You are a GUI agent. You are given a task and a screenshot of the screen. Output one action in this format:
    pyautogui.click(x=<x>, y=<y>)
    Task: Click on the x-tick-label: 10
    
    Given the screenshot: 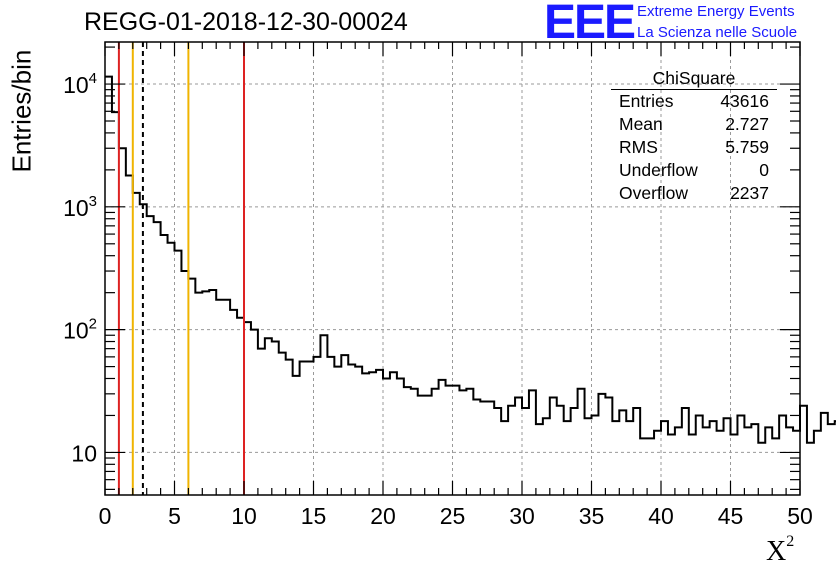 What is the action you would take?
    pyautogui.click(x=244, y=516)
    